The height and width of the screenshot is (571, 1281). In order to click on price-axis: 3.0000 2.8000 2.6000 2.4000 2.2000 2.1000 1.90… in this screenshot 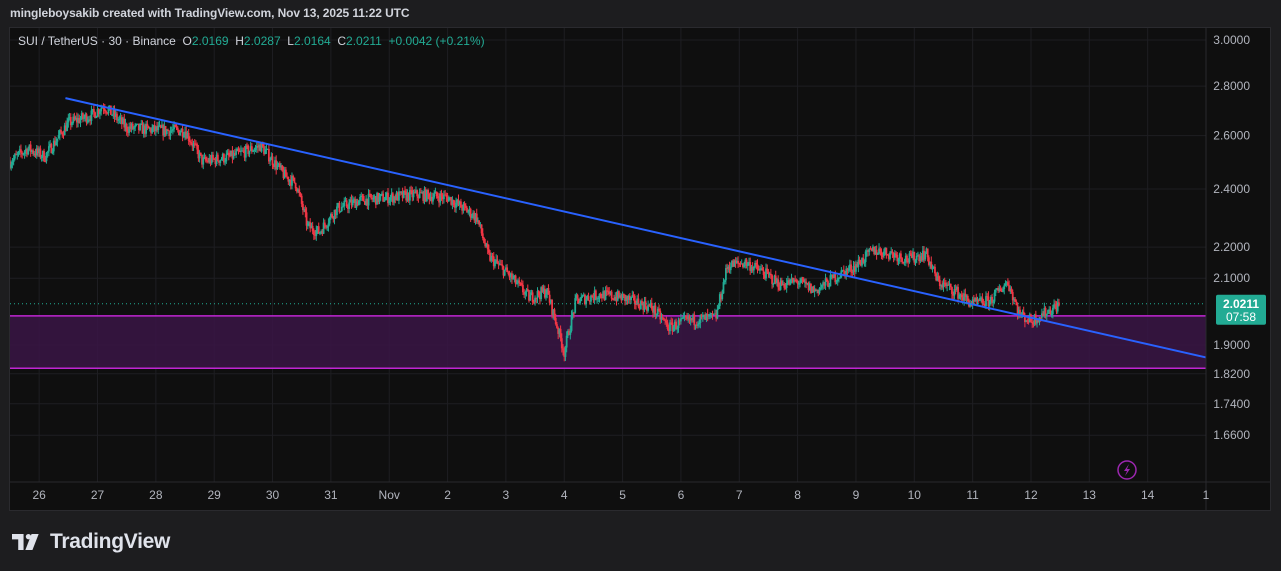, I will do `click(1231, 237)`.